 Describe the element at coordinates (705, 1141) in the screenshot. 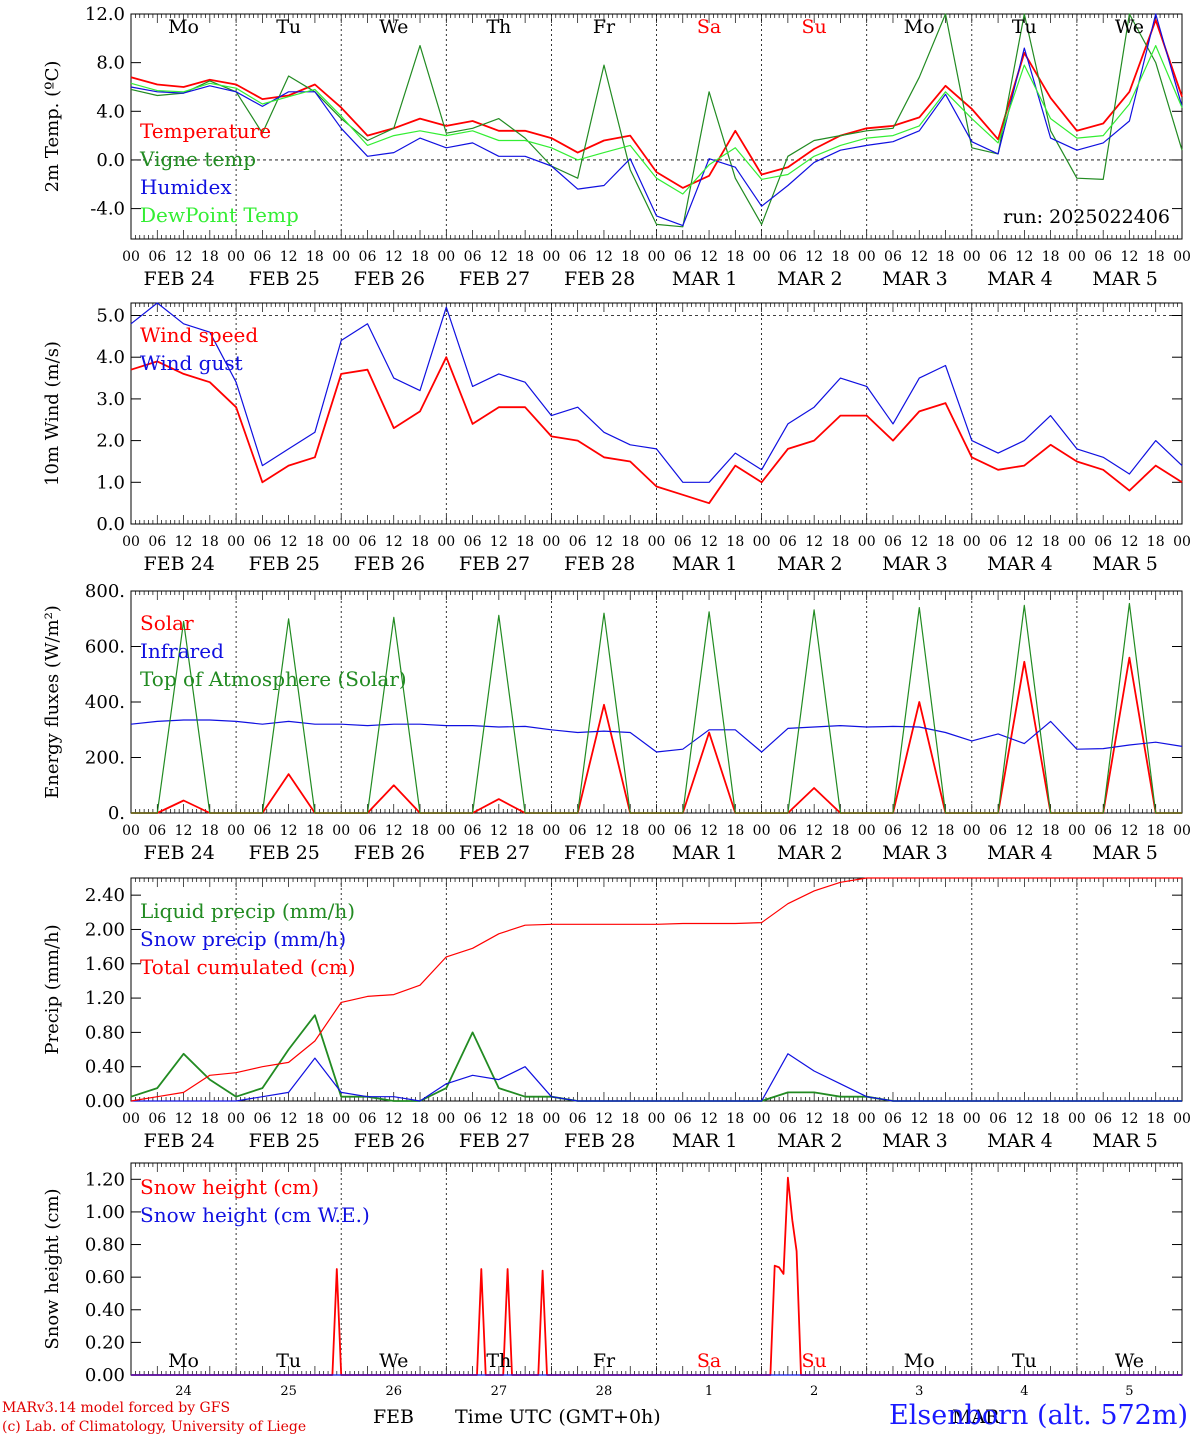

I see `date-label: MAR 1` at that location.